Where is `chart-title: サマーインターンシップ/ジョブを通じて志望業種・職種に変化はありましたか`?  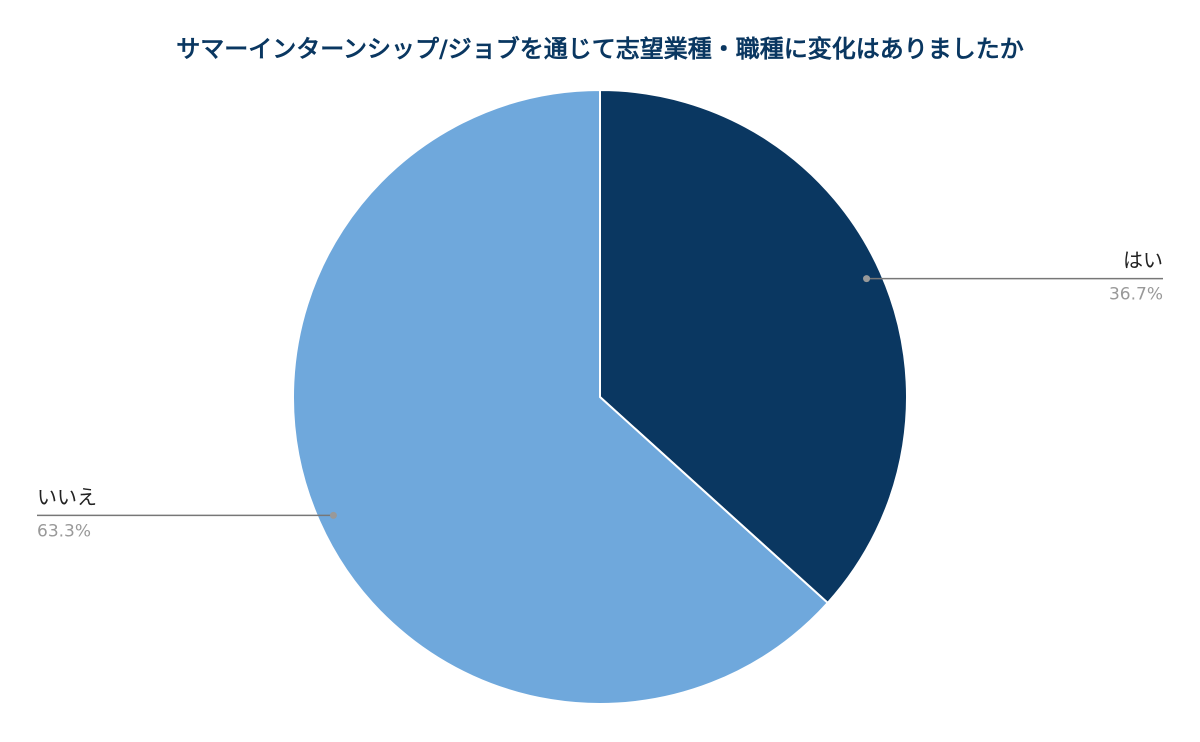 chart-title: サマーインターンシップ/ジョブを通じて志望業種・職種に変化はありましたか is located at coordinates (600, 49).